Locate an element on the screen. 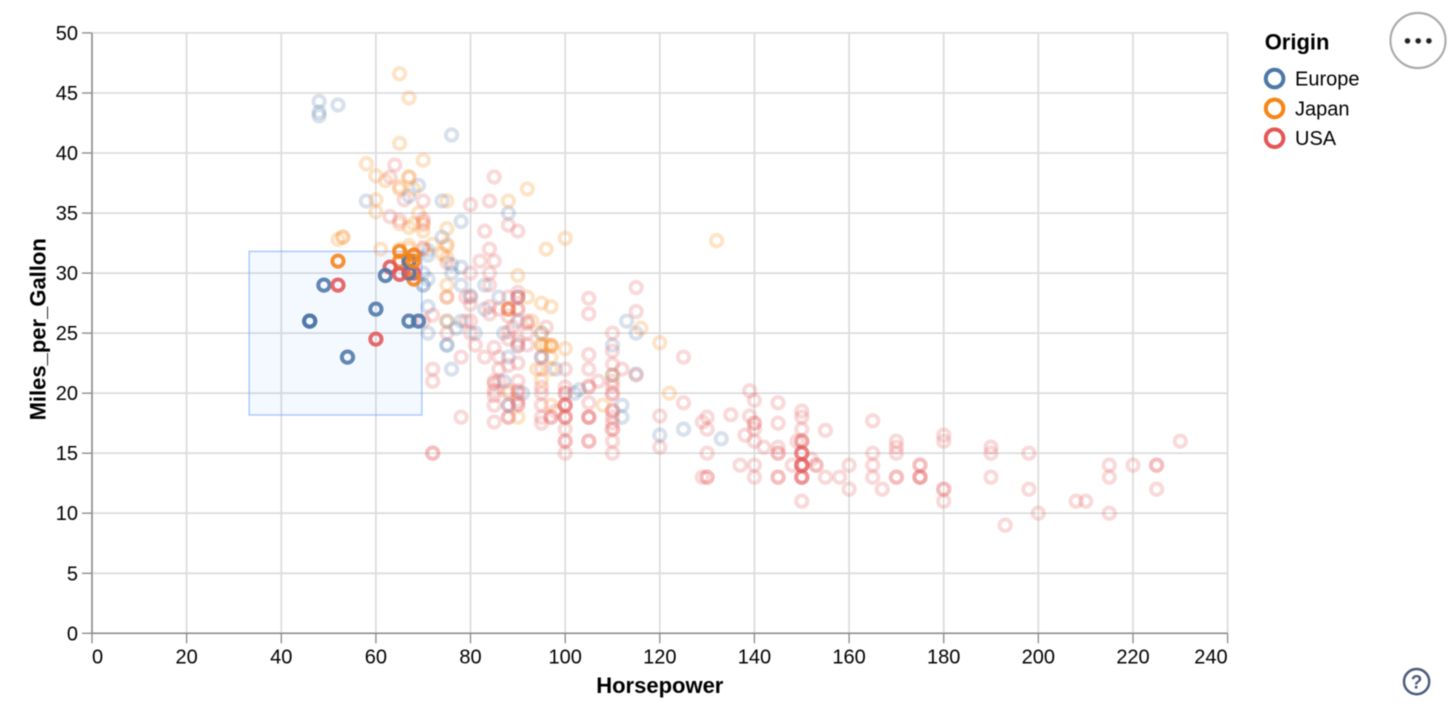 The height and width of the screenshot is (712, 1454). svg-text: 80 is located at coordinates (470, 658).